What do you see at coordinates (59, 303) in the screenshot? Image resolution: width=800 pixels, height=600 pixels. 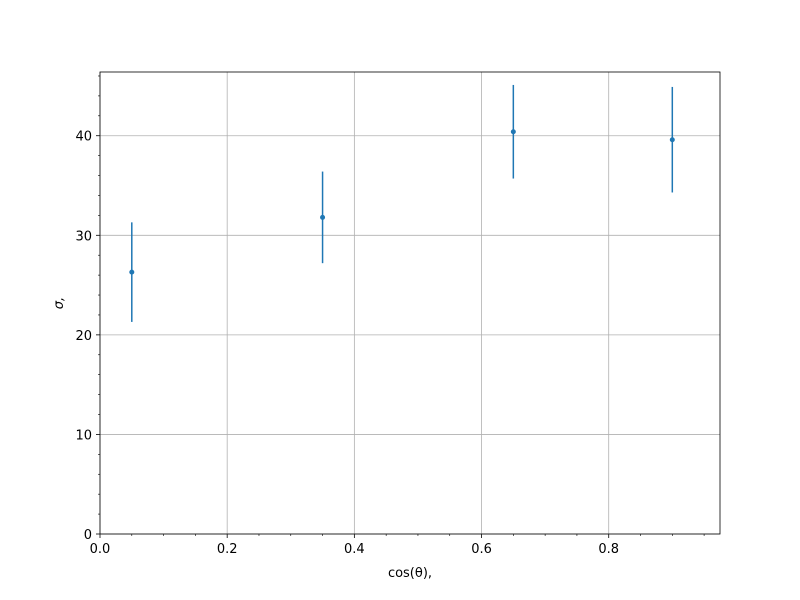 I see `y-axis-label: σ,` at bounding box center [59, 303].